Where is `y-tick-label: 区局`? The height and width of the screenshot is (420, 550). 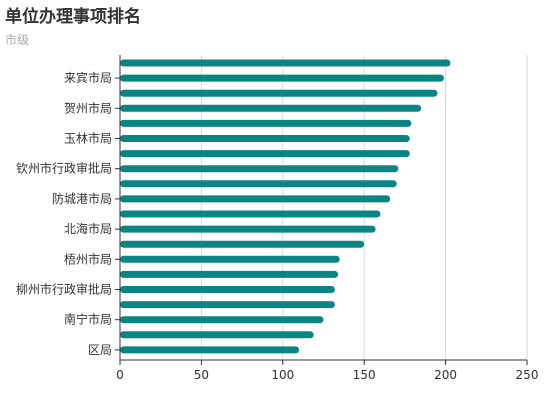 y-tick-label: 区局 is located at coordinates (100, 350).